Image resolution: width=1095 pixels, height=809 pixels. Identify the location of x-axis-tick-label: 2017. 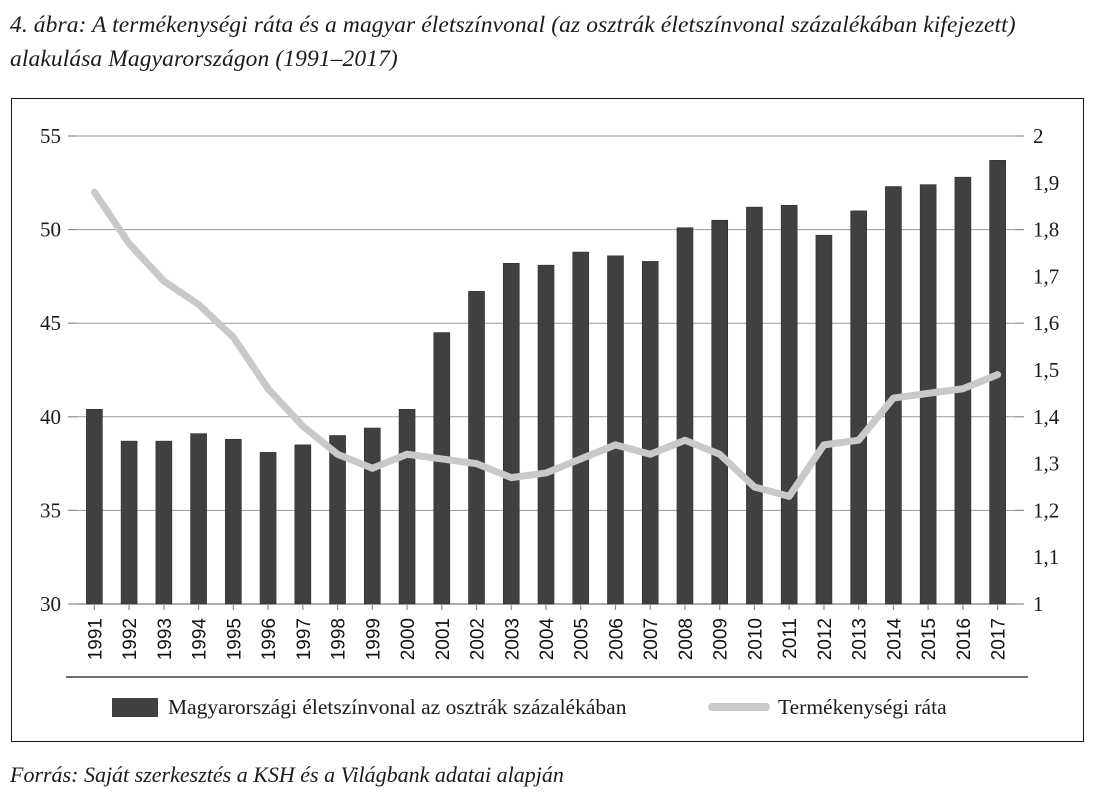
(999, 639).